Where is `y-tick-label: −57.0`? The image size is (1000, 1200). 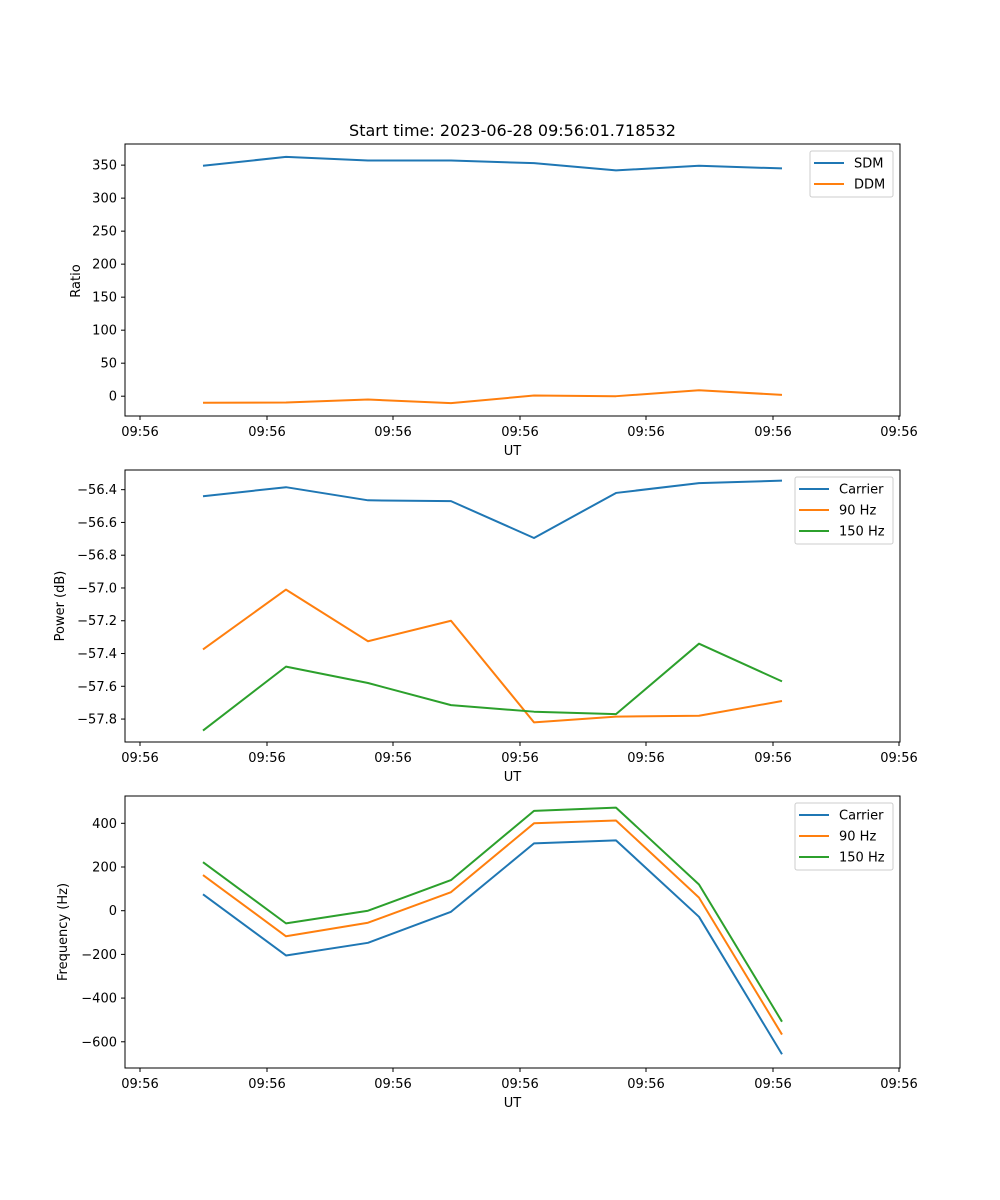
y-tick-label: −57.0 is located at coordinates (97, 588).